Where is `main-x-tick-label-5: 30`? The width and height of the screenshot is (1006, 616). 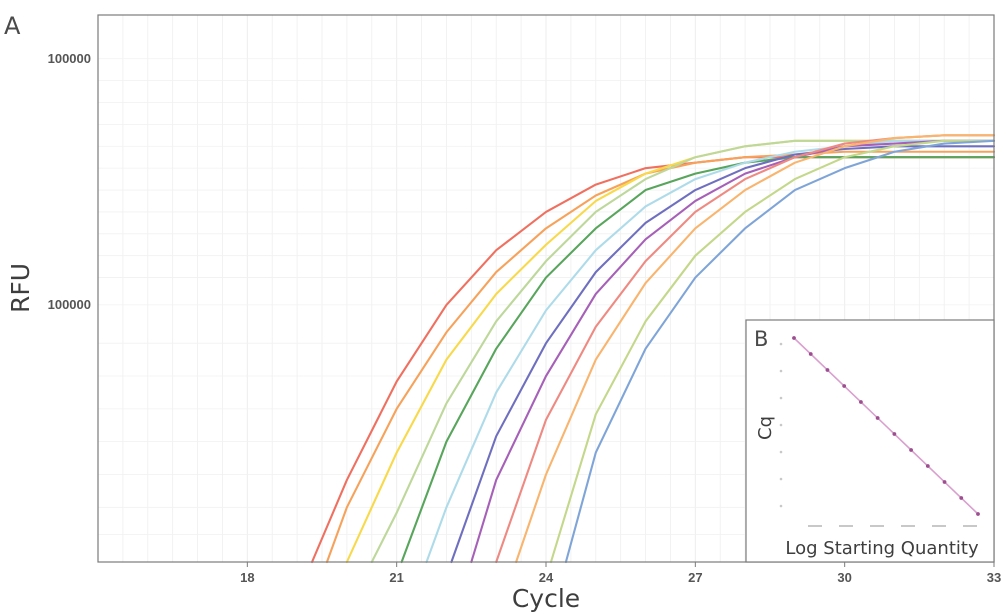
main-x-tick-label-5: 30 is located at coordinates (844, 577).